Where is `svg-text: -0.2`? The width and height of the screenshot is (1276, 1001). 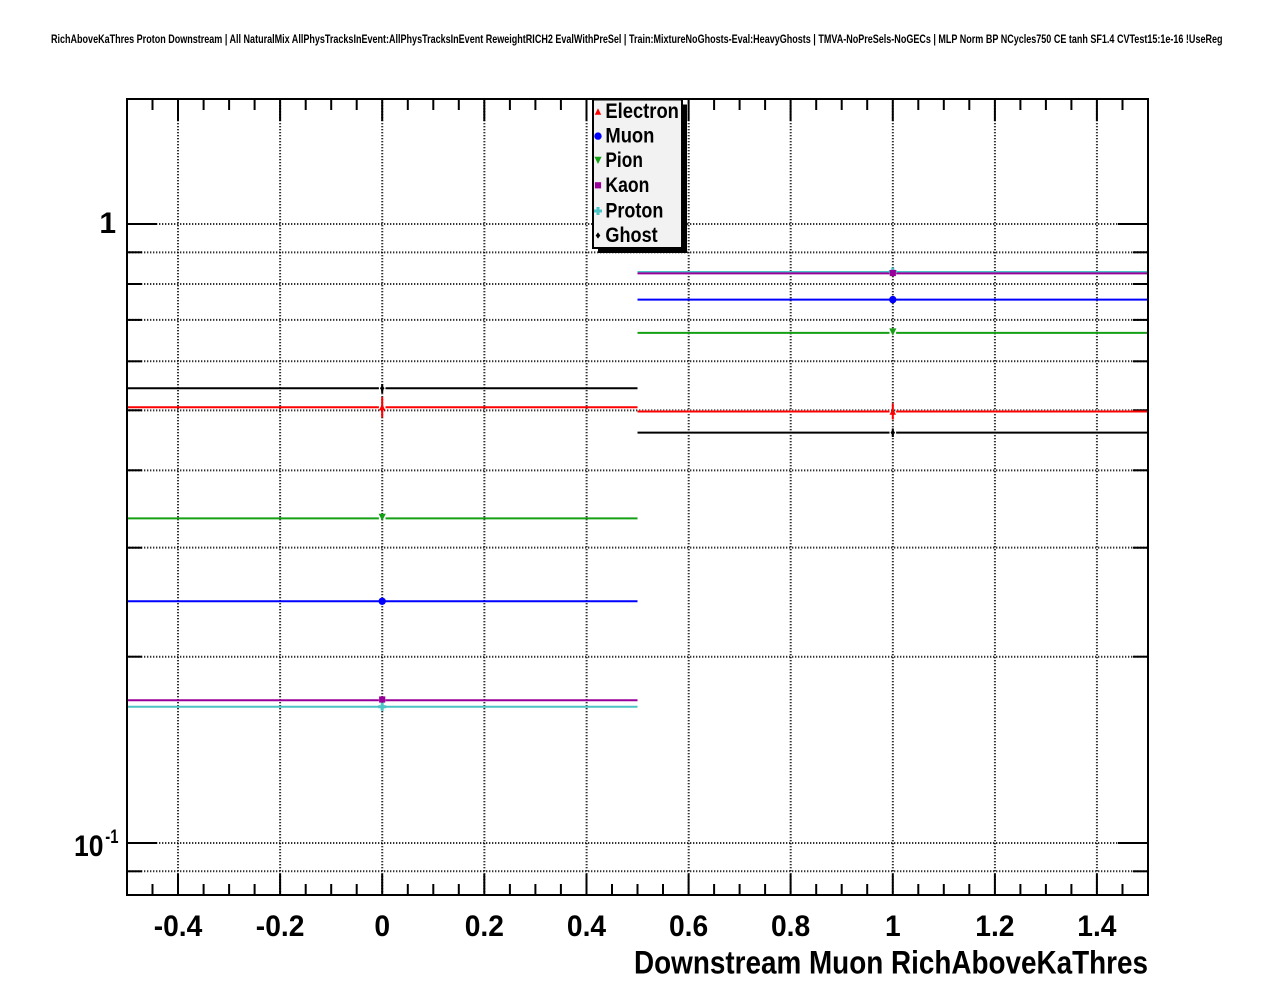
svg-text: -0.2 is located at coordinates (280, 926).